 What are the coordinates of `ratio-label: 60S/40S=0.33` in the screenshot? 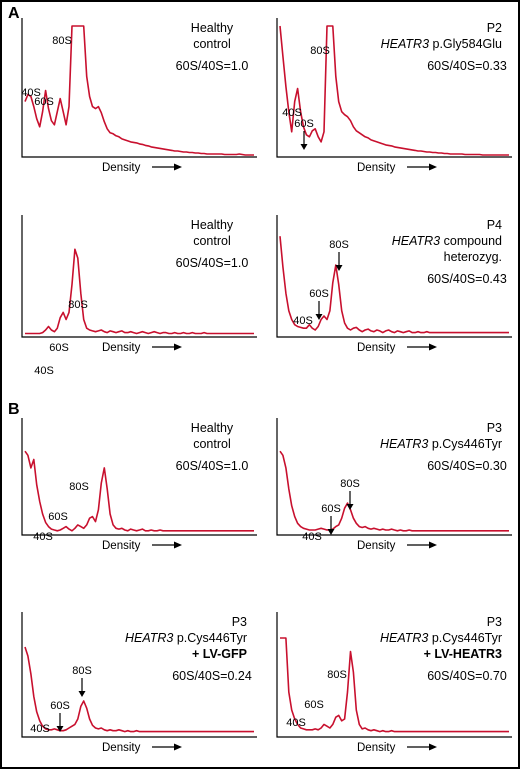 It's located at (467, 66).